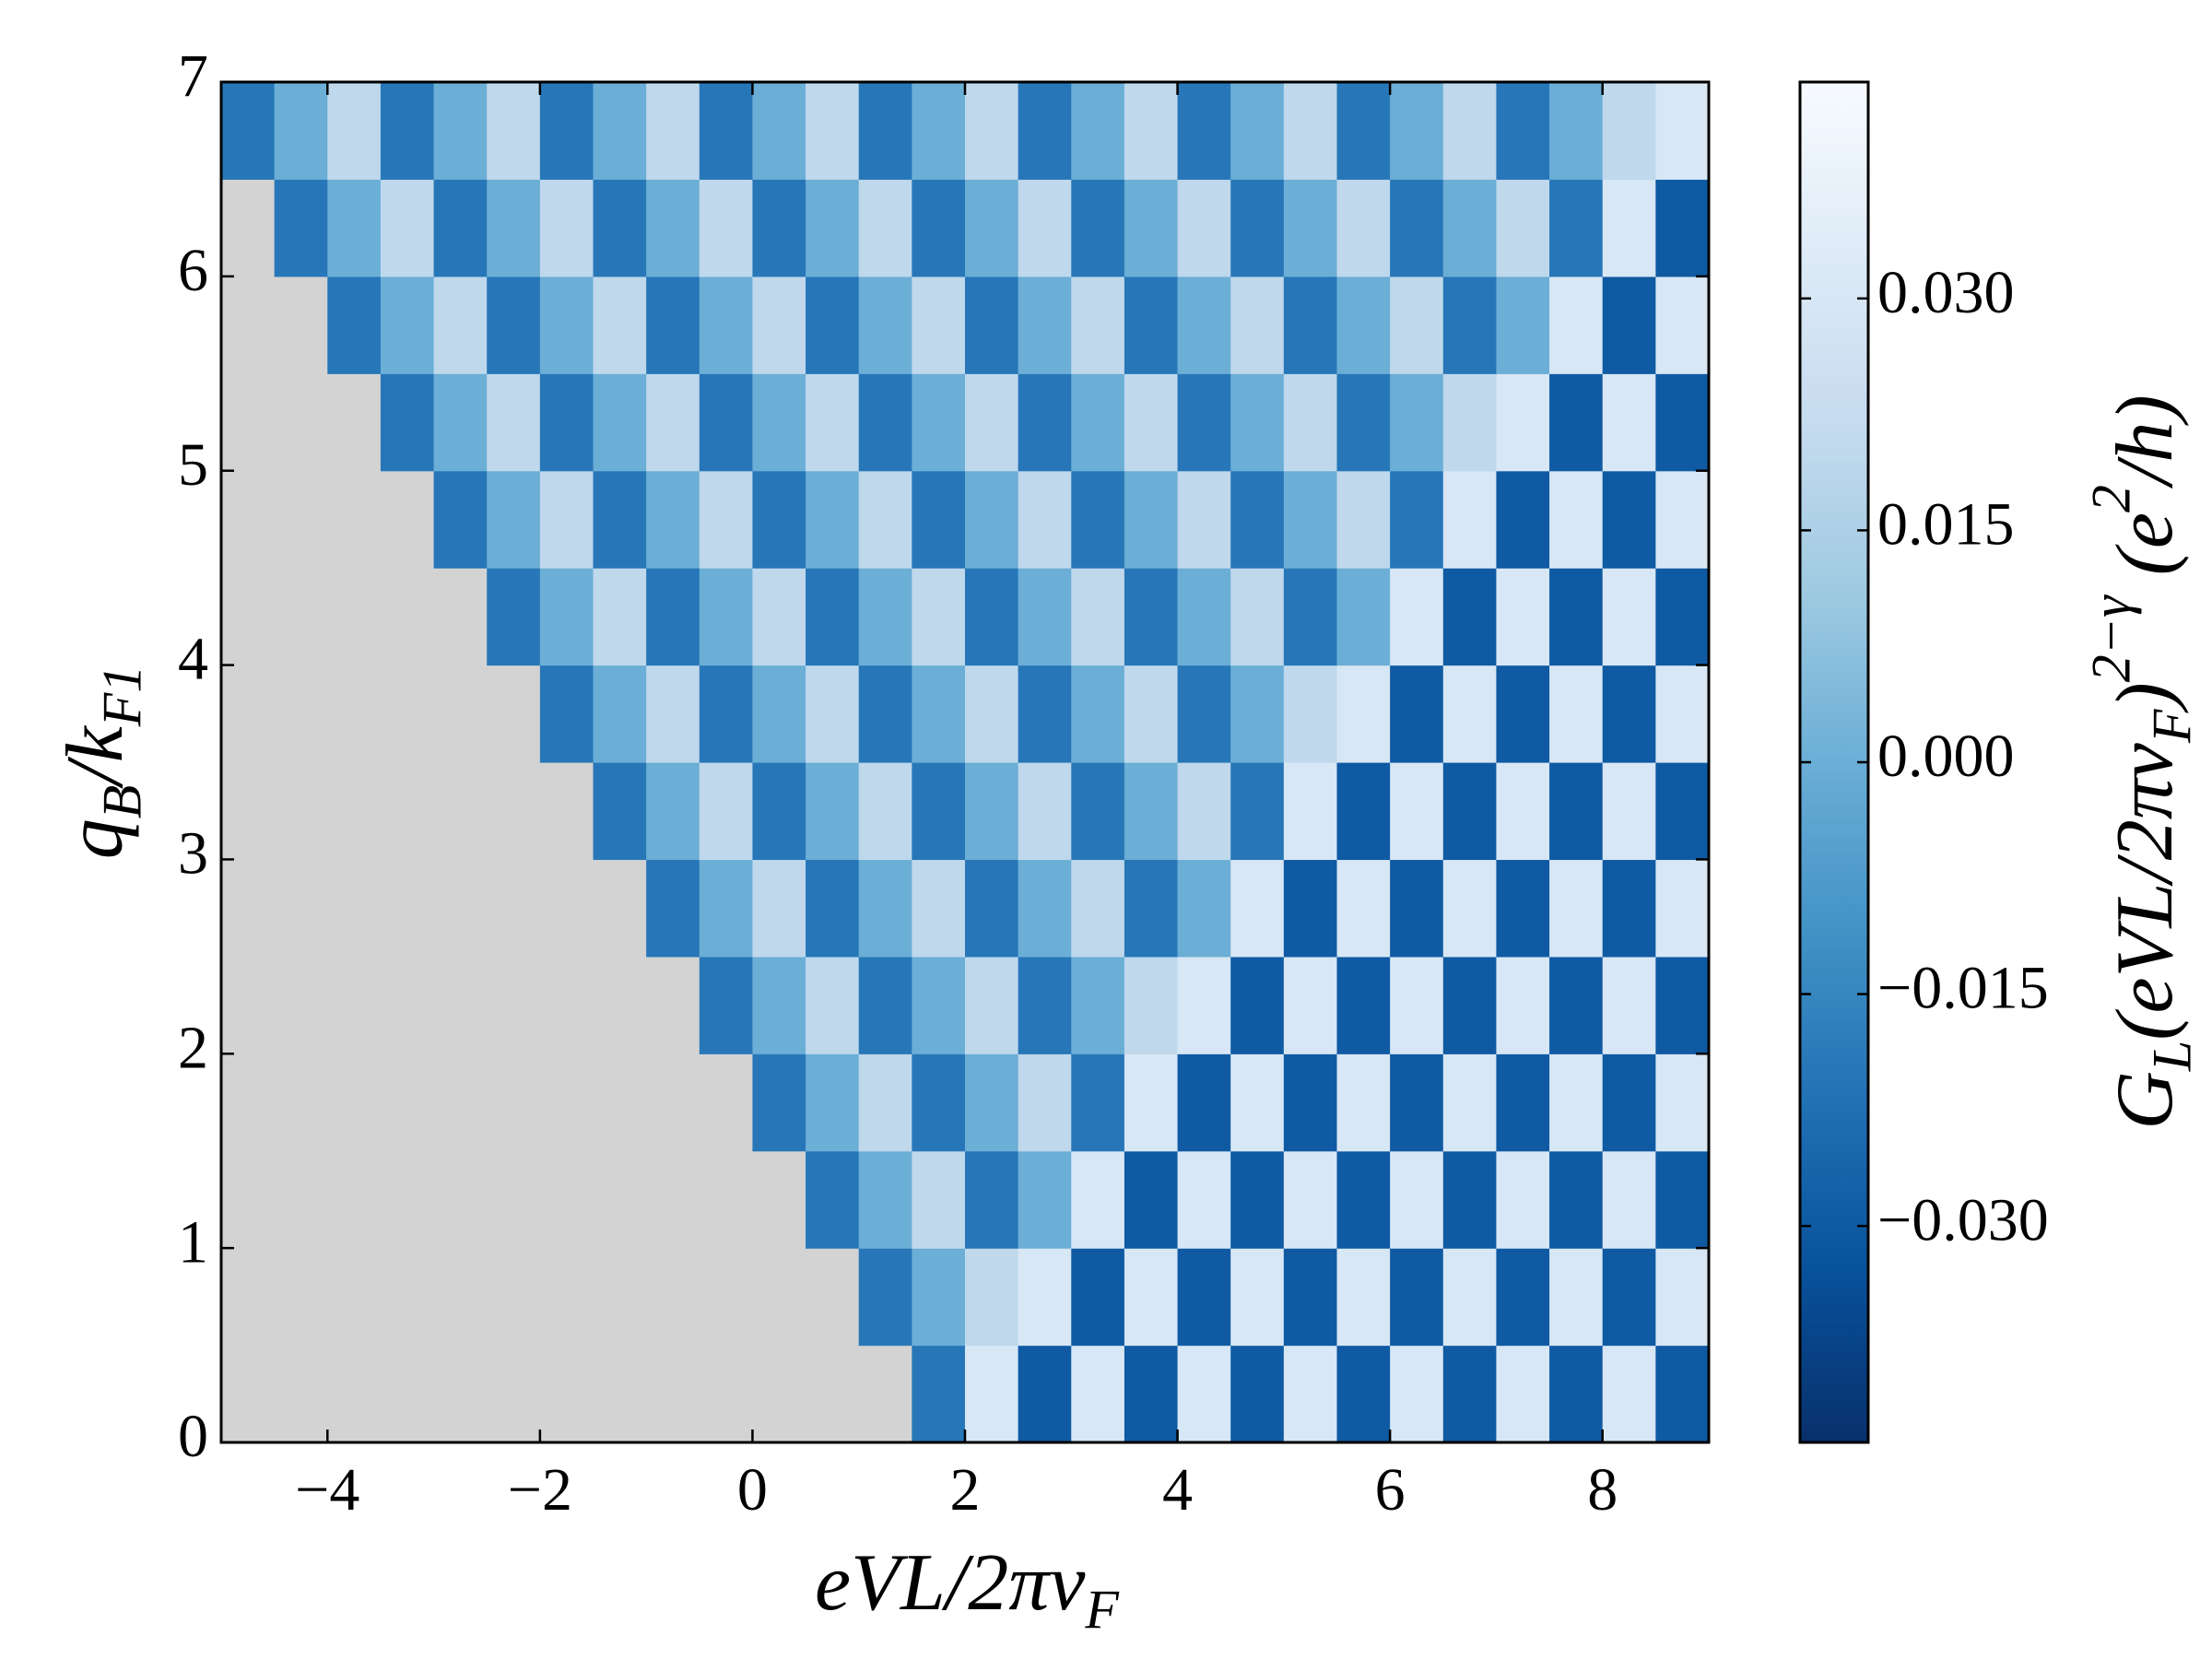 The image size is (2212, 1659). Describe the element at coordinates (1102, 1609) in the screenshot. I see `label-segment: F` at that location.